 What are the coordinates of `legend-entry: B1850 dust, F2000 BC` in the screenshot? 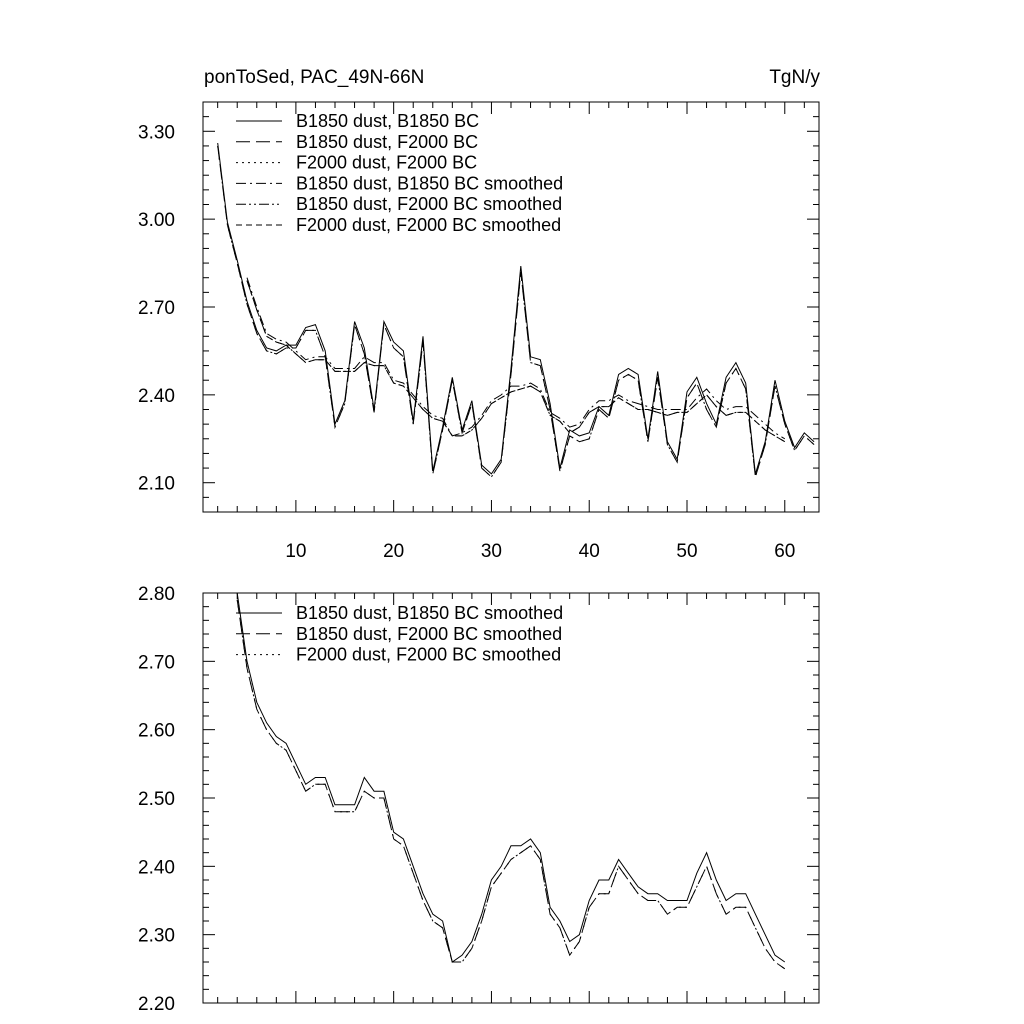 It's located at (387, 142).